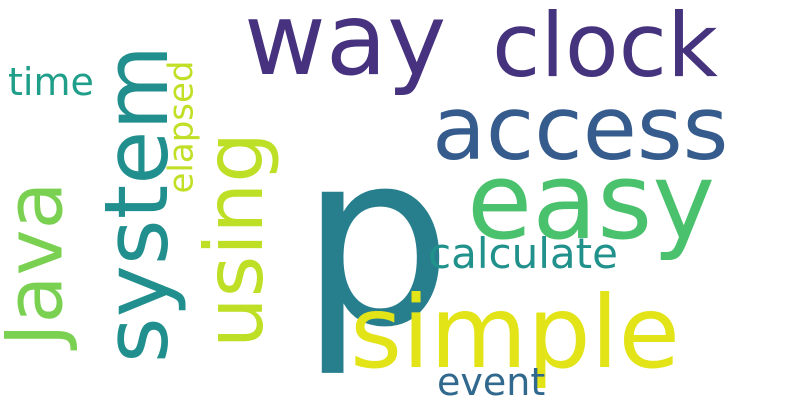 Image resolution: width=800 pixels, height=400 pixels. What do you see at coordinates (523, 254) in the screenshot?
I see `word-calculate: calculate` at bounding box center [523, 254].